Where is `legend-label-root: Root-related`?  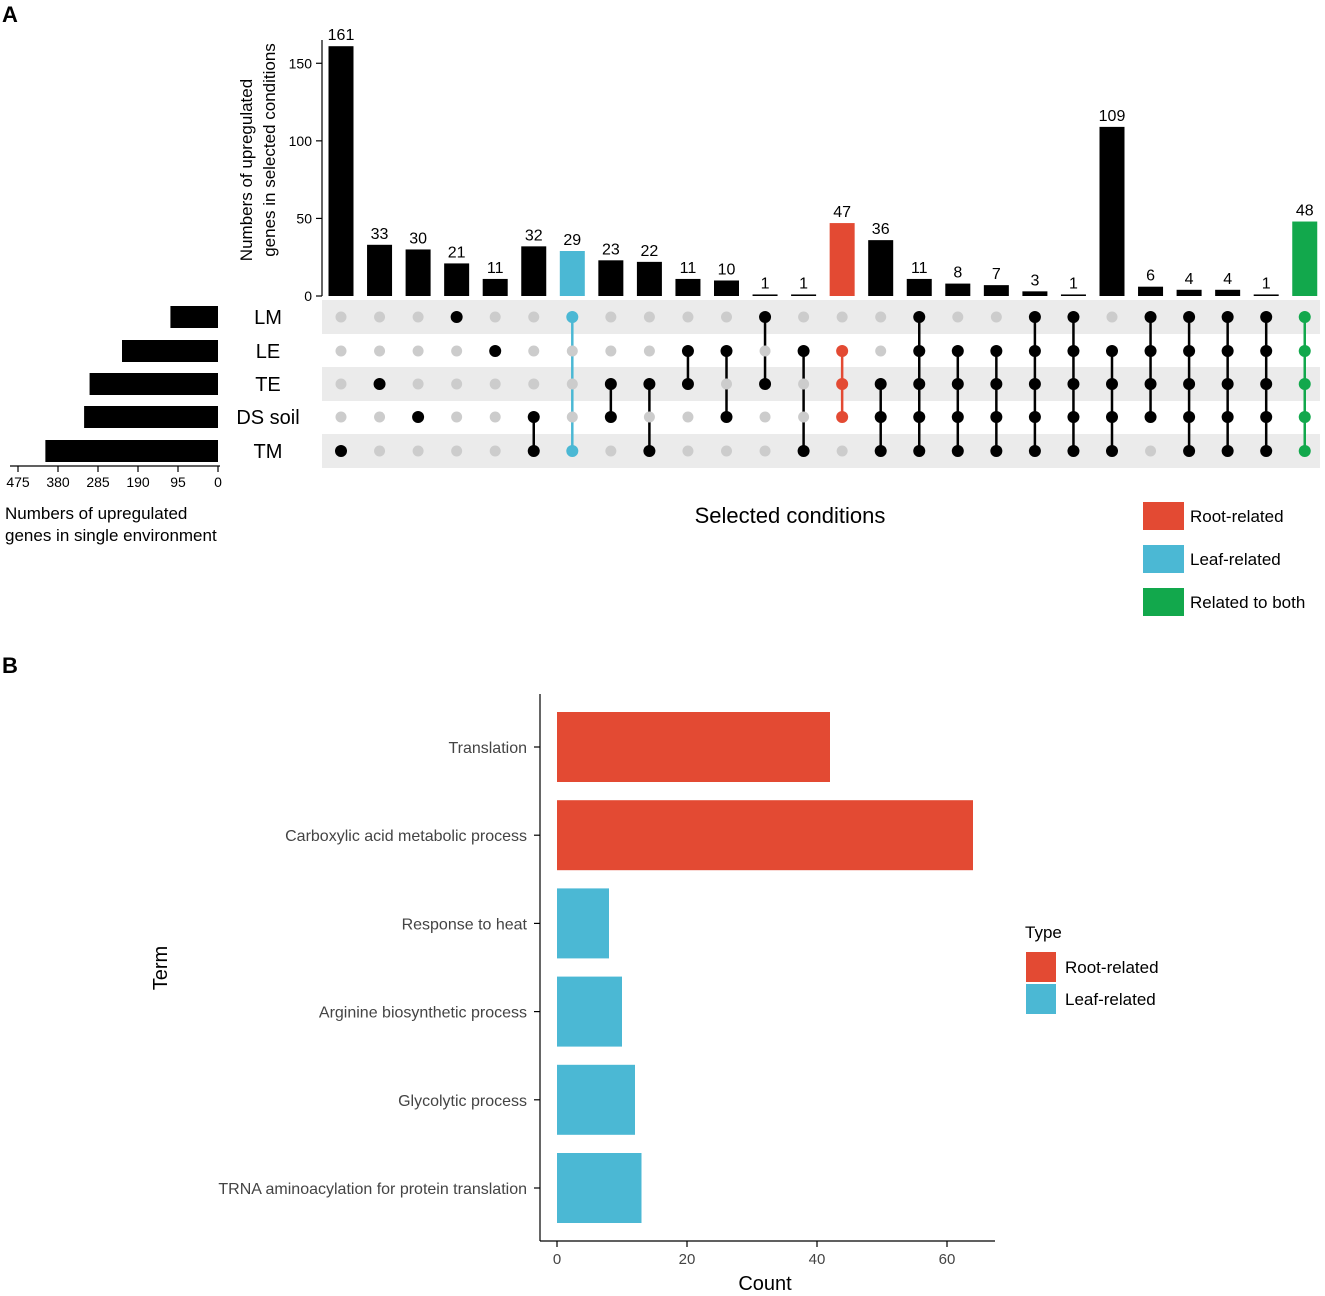 legend-label-root: Root-related is located at coordinates (1112, 967).